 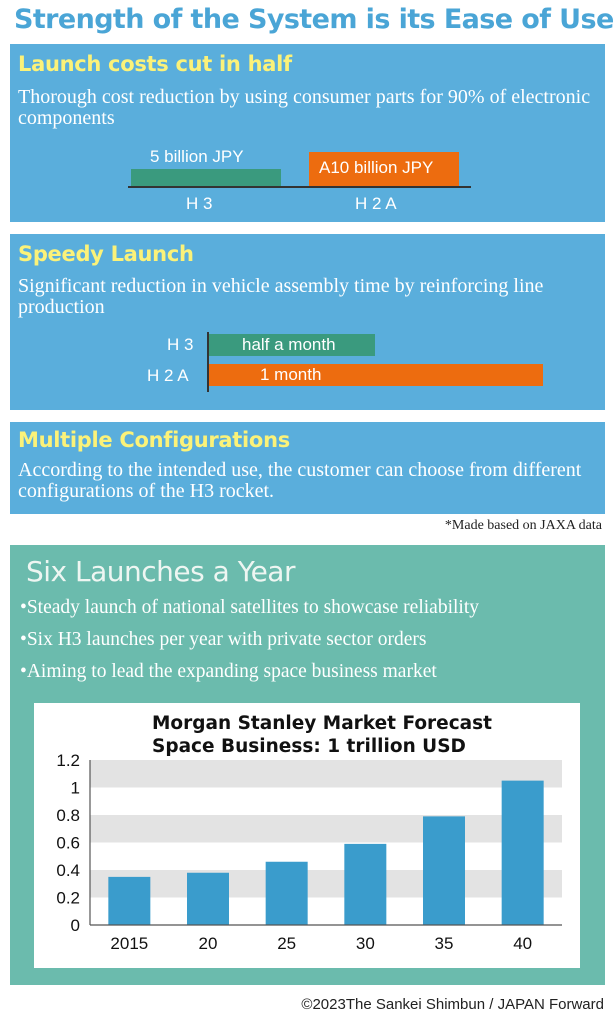 What do you see at coordinates (365, 943) in the screenshot?
I see `x-tick-label: 30` at bounding box center [365, 943].